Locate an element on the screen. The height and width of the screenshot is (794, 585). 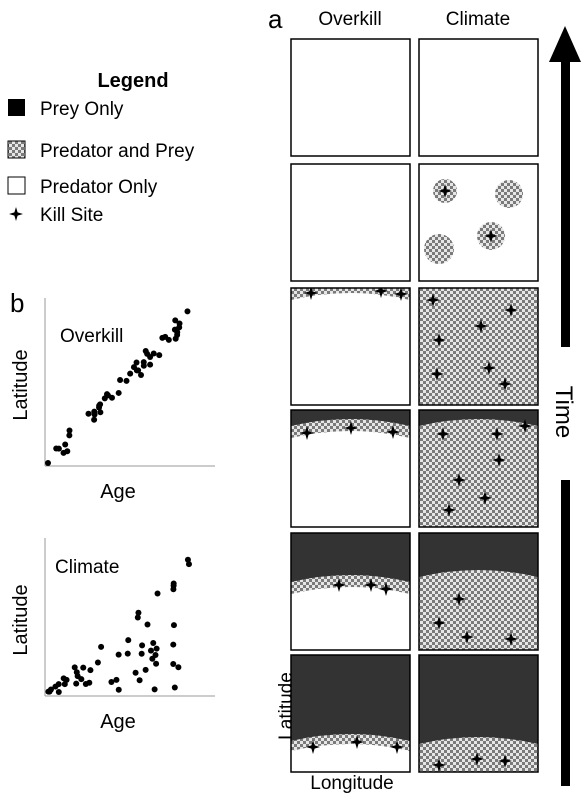
legend-item: Prey Only is located at coordinates (82, 109).